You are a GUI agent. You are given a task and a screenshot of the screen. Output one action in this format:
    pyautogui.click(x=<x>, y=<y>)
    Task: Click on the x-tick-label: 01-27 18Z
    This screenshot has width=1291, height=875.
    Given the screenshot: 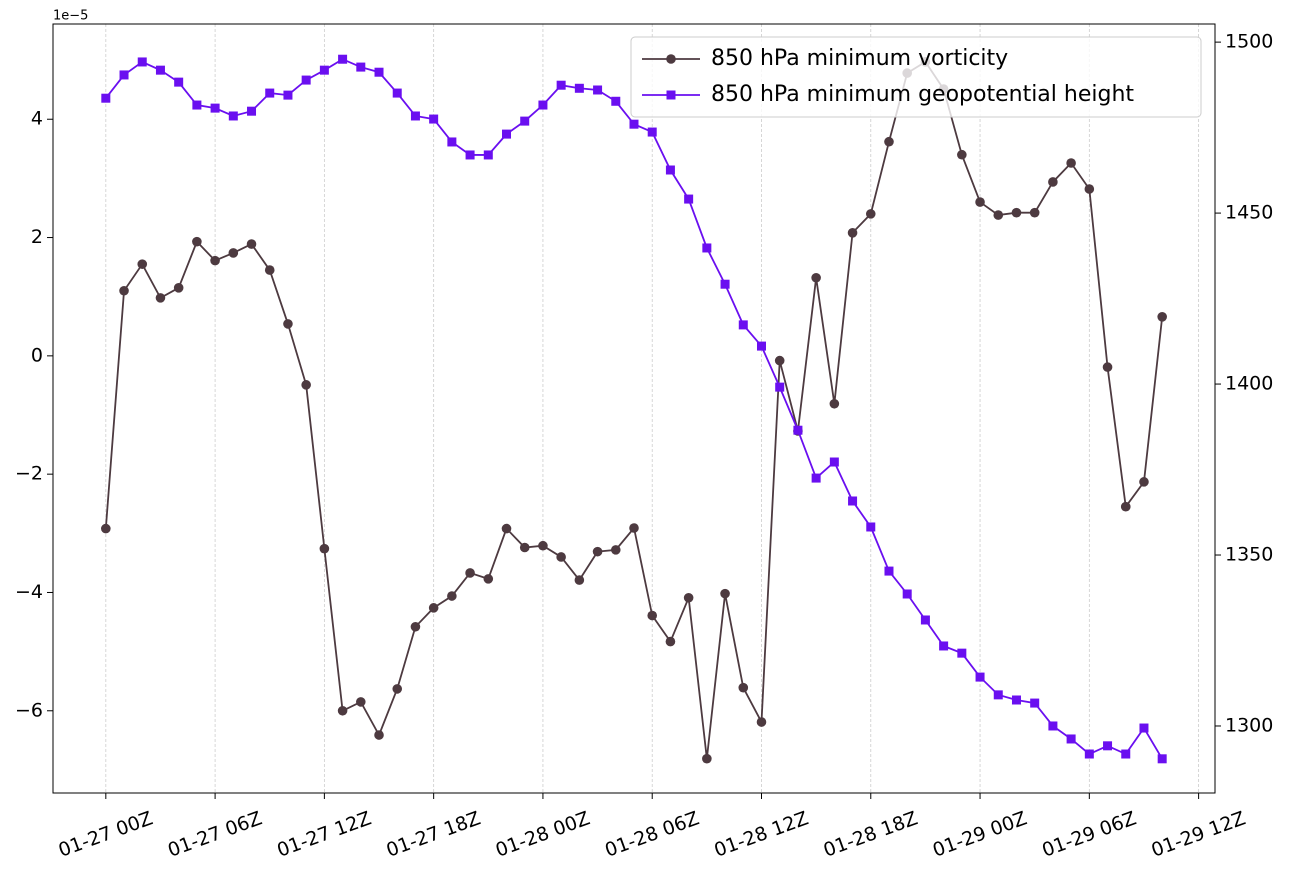 What is the action you would take?
    pyautogui.click(x=433, y=834)
    